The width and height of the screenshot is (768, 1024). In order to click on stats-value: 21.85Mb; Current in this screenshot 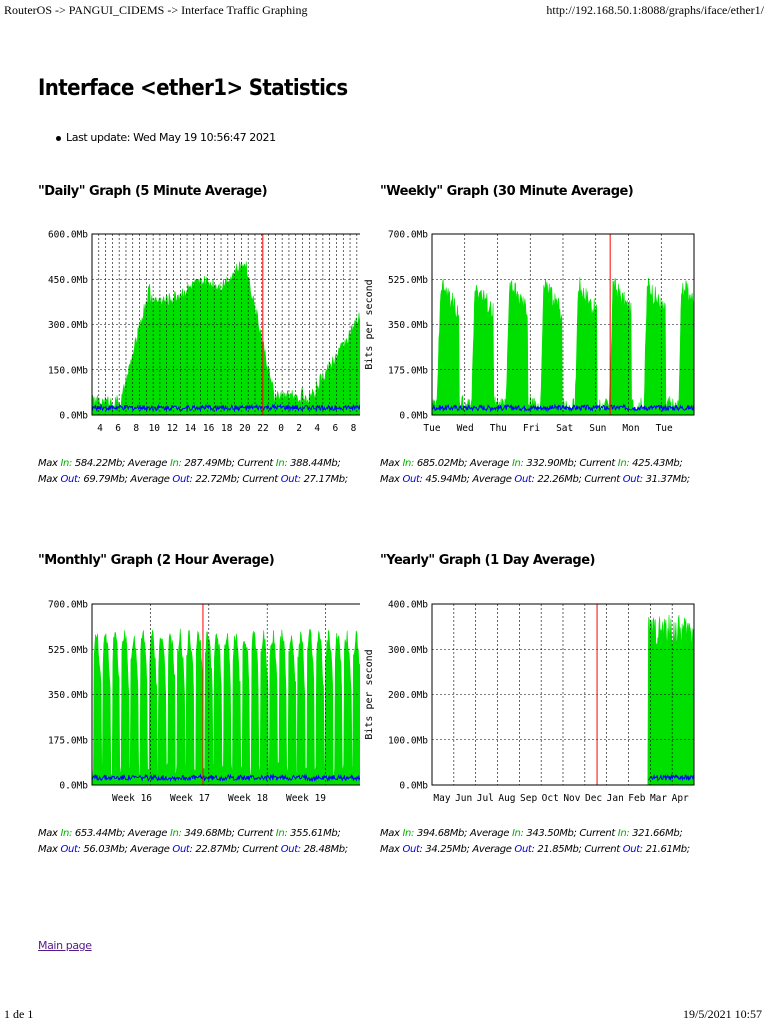, I will do `click(578, 849)`.